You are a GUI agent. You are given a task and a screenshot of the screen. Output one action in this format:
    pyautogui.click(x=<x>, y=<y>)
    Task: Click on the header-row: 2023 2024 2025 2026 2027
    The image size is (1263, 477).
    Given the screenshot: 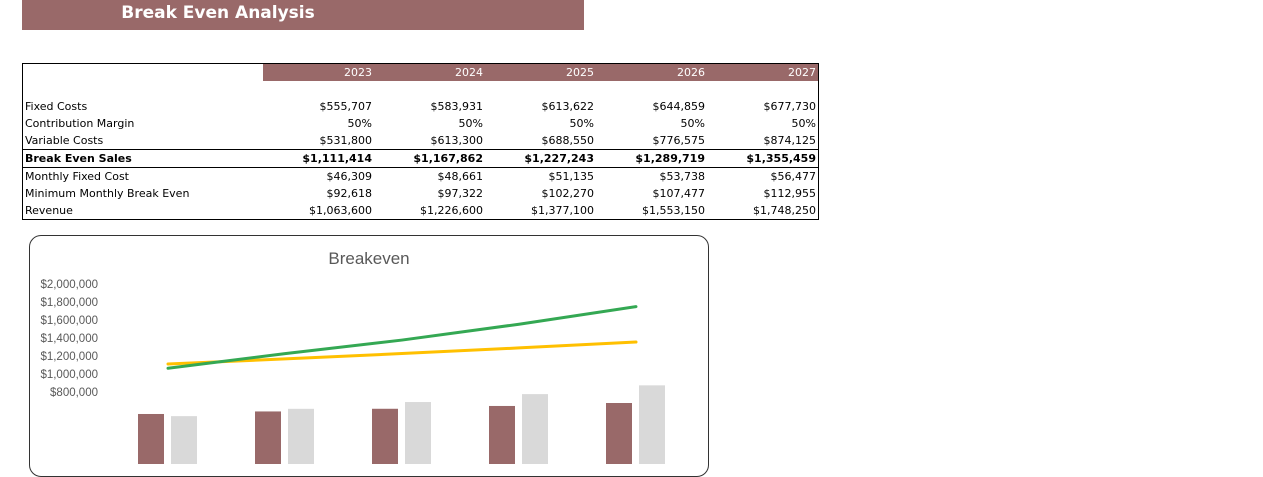 What is the action you would take?
    pyautogui.click(x=421, y=72)
    